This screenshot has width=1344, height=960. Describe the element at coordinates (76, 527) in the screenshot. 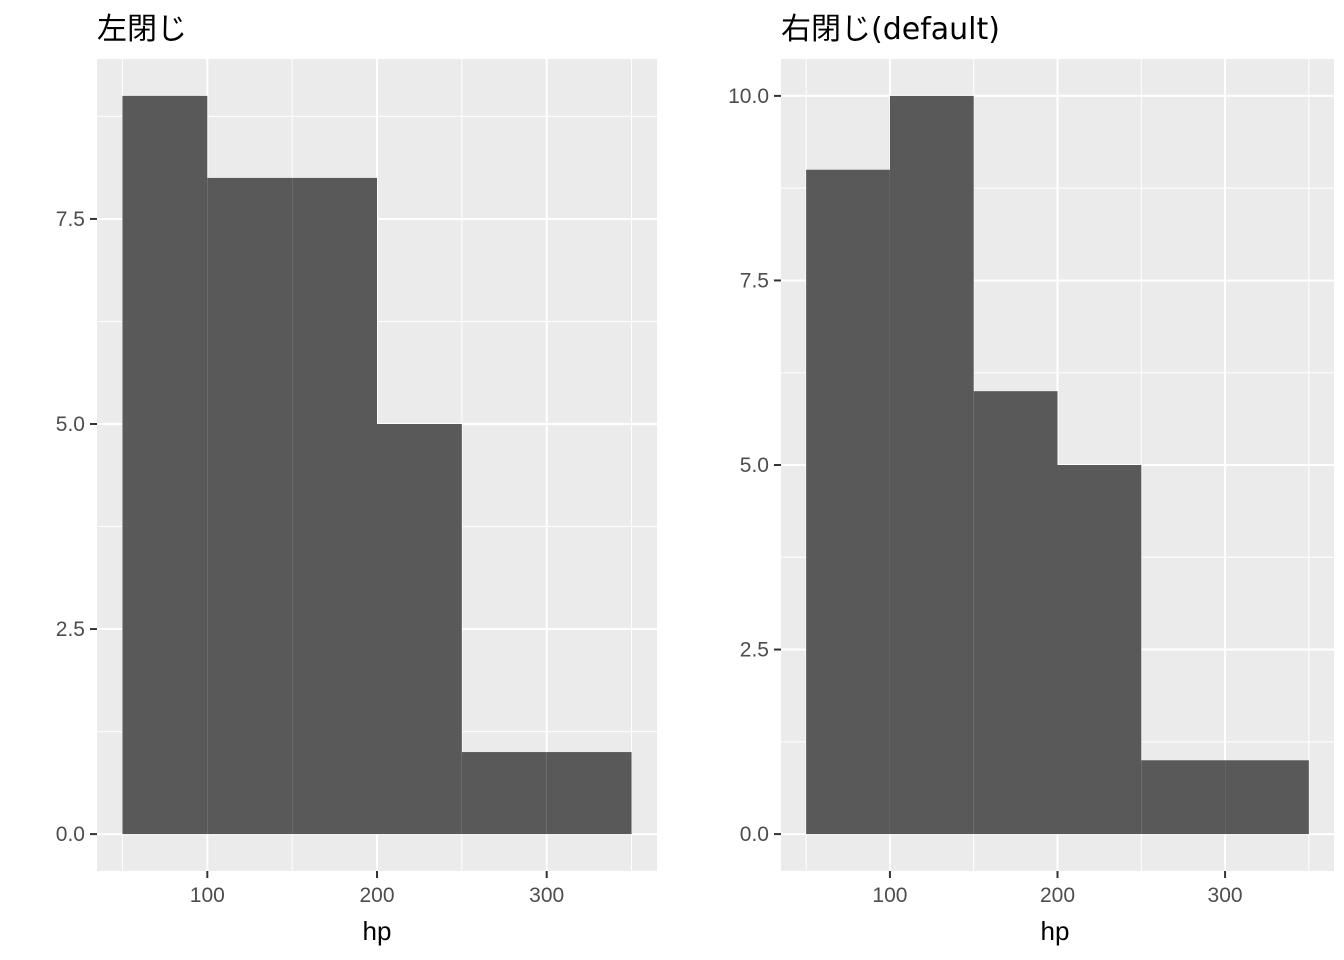

I see `y-axis-left: 0.0 2.5 5.0 7.5` at that location.